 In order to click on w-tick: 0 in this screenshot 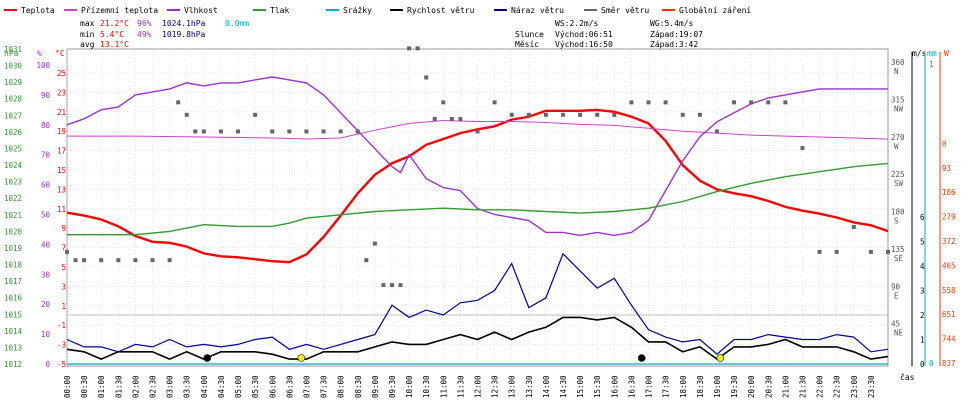, I will do `click(944, 143)`.